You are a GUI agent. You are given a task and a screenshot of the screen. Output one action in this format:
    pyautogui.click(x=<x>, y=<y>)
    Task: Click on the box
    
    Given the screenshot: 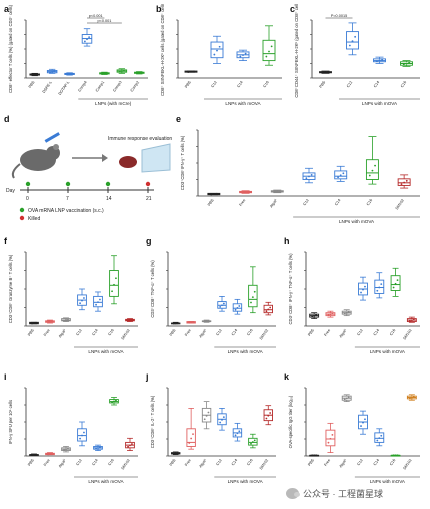 What is the action you would take?
    pyautogui.click(x=269, y=50)
    